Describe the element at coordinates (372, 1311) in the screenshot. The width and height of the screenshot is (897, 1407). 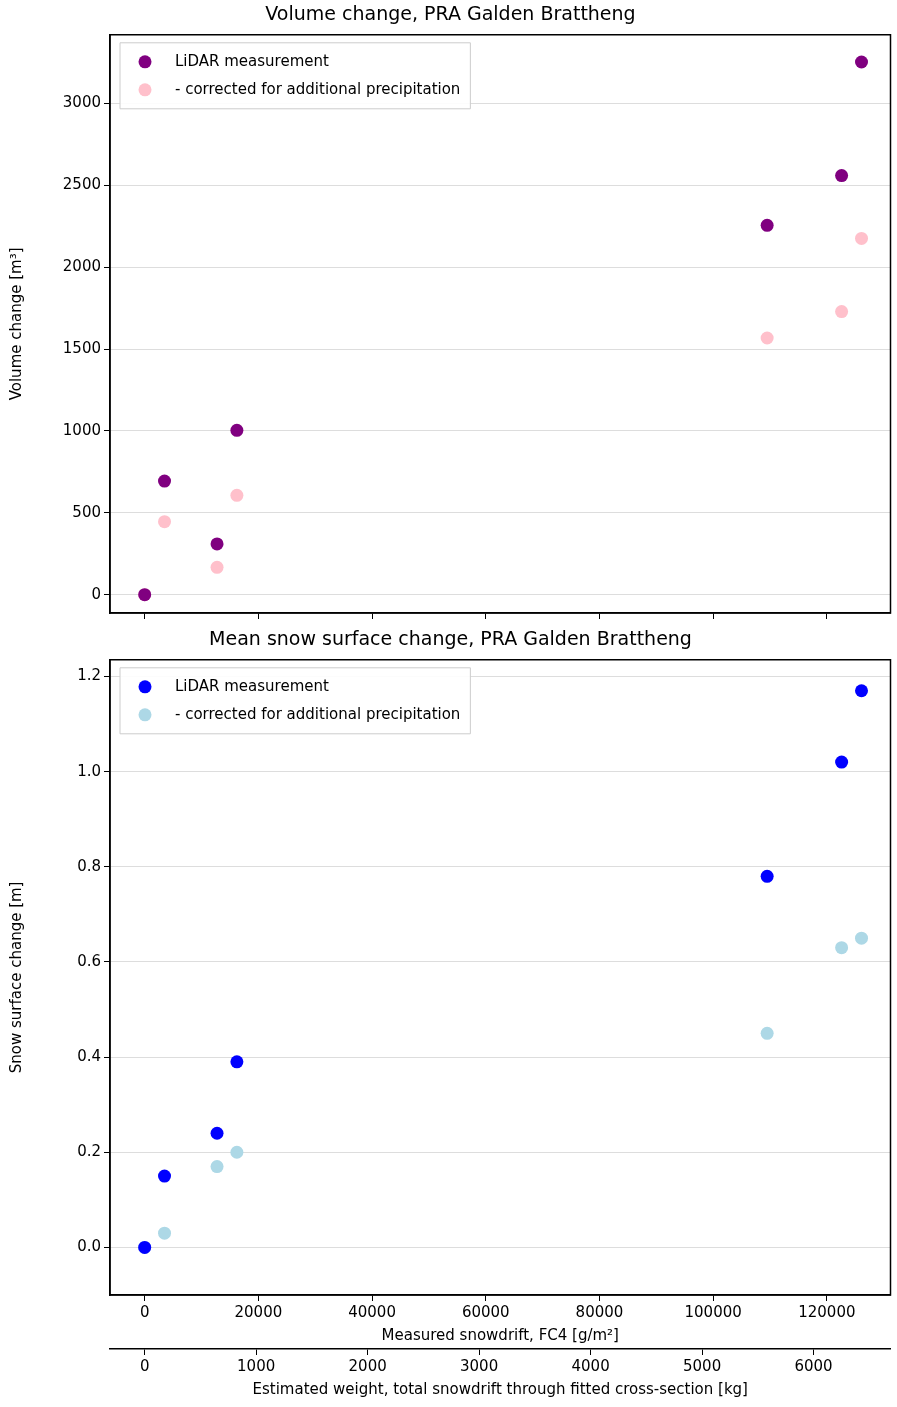
I see `x-tick-label: 40000` at that location.